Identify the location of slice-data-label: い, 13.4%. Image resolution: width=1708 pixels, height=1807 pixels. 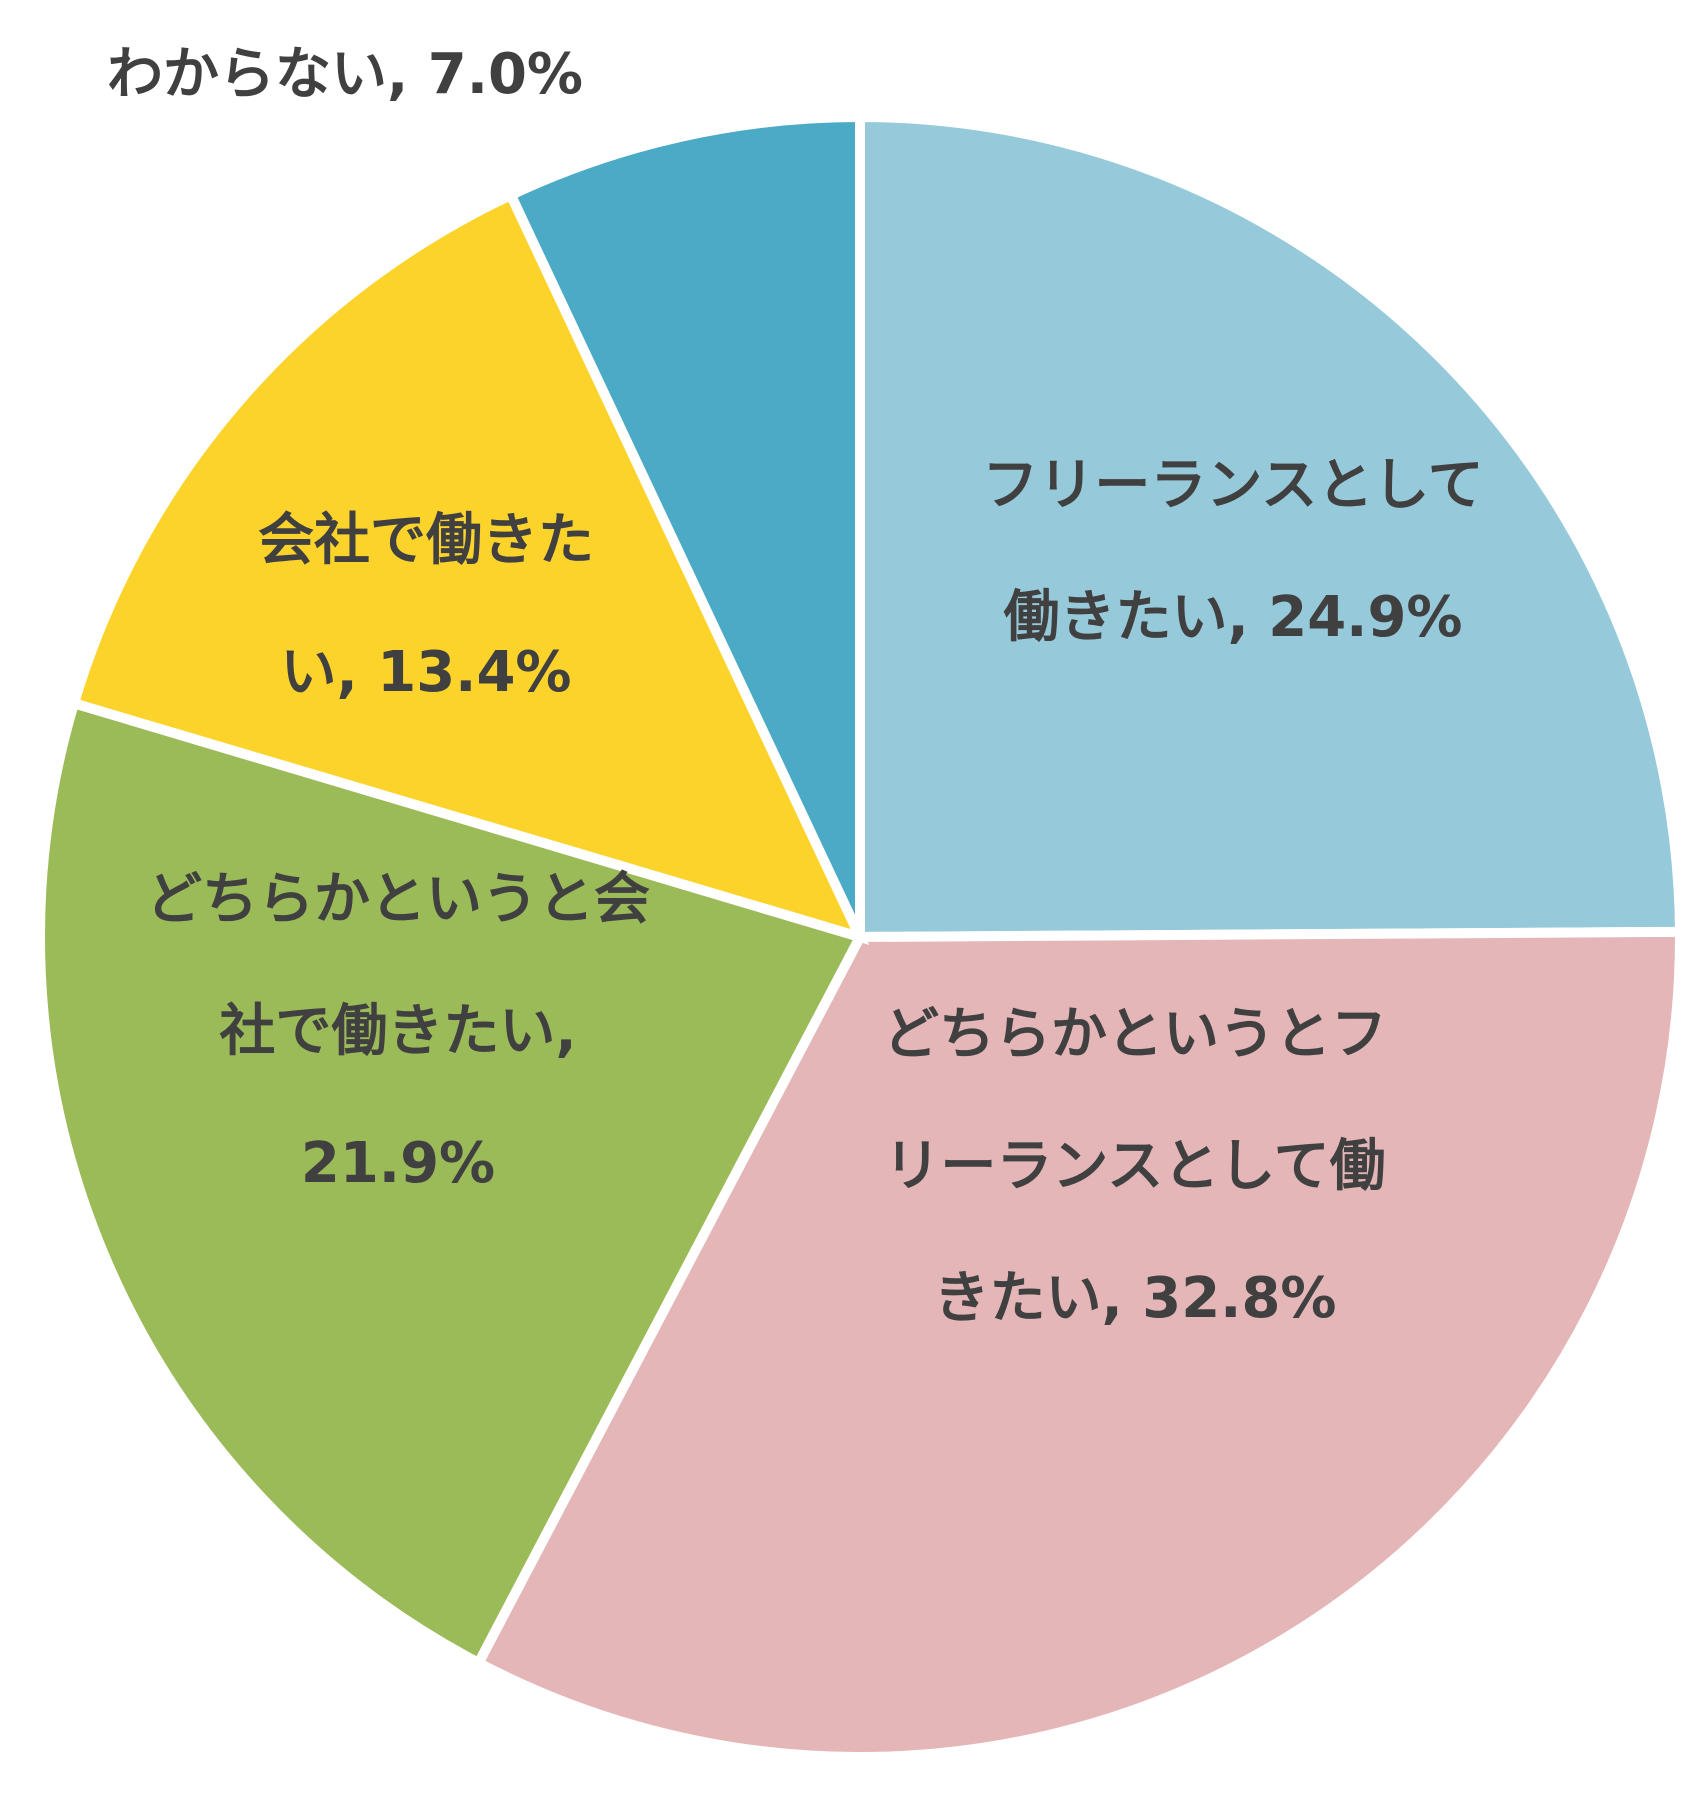
(425, 672).